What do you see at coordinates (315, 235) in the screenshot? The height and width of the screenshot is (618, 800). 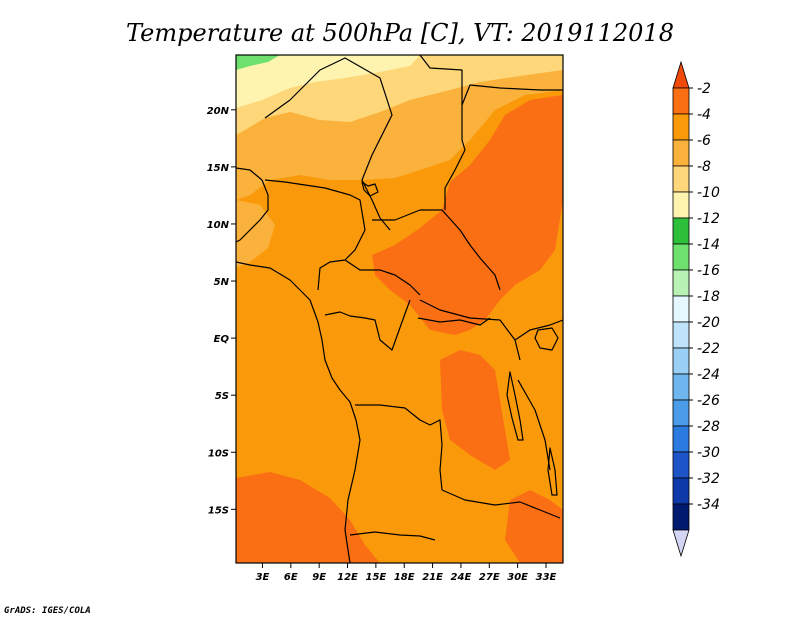 I see `border-nigeria-cameroon` at bounding box center [315, 235].